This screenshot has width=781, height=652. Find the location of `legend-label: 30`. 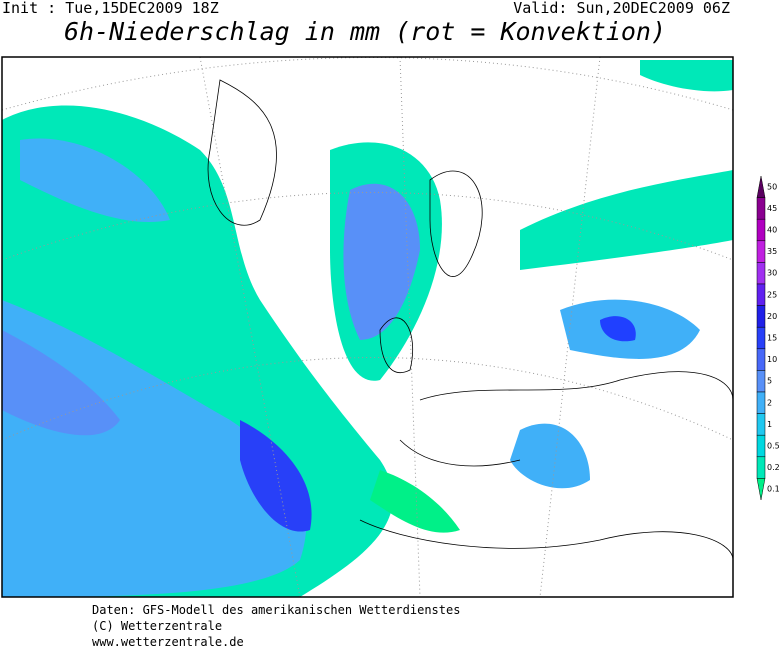

legend-label: 30 is located at coordinates (772, 273).